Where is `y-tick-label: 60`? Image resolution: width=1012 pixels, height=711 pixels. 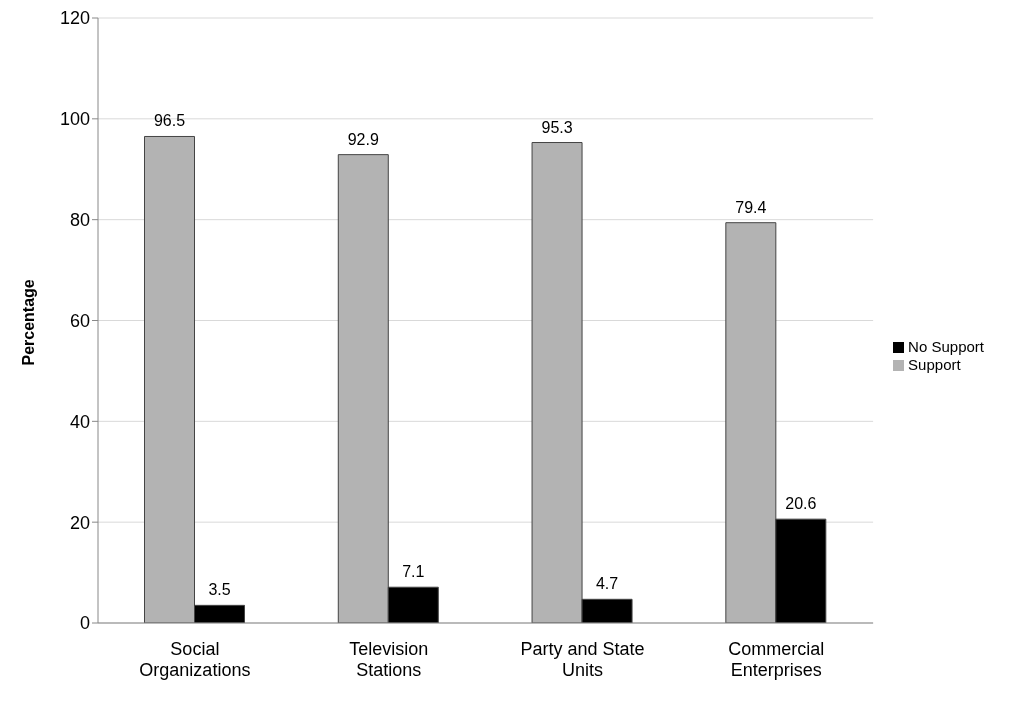 y-tick-label: 60 is located at coordinates (79, 320).